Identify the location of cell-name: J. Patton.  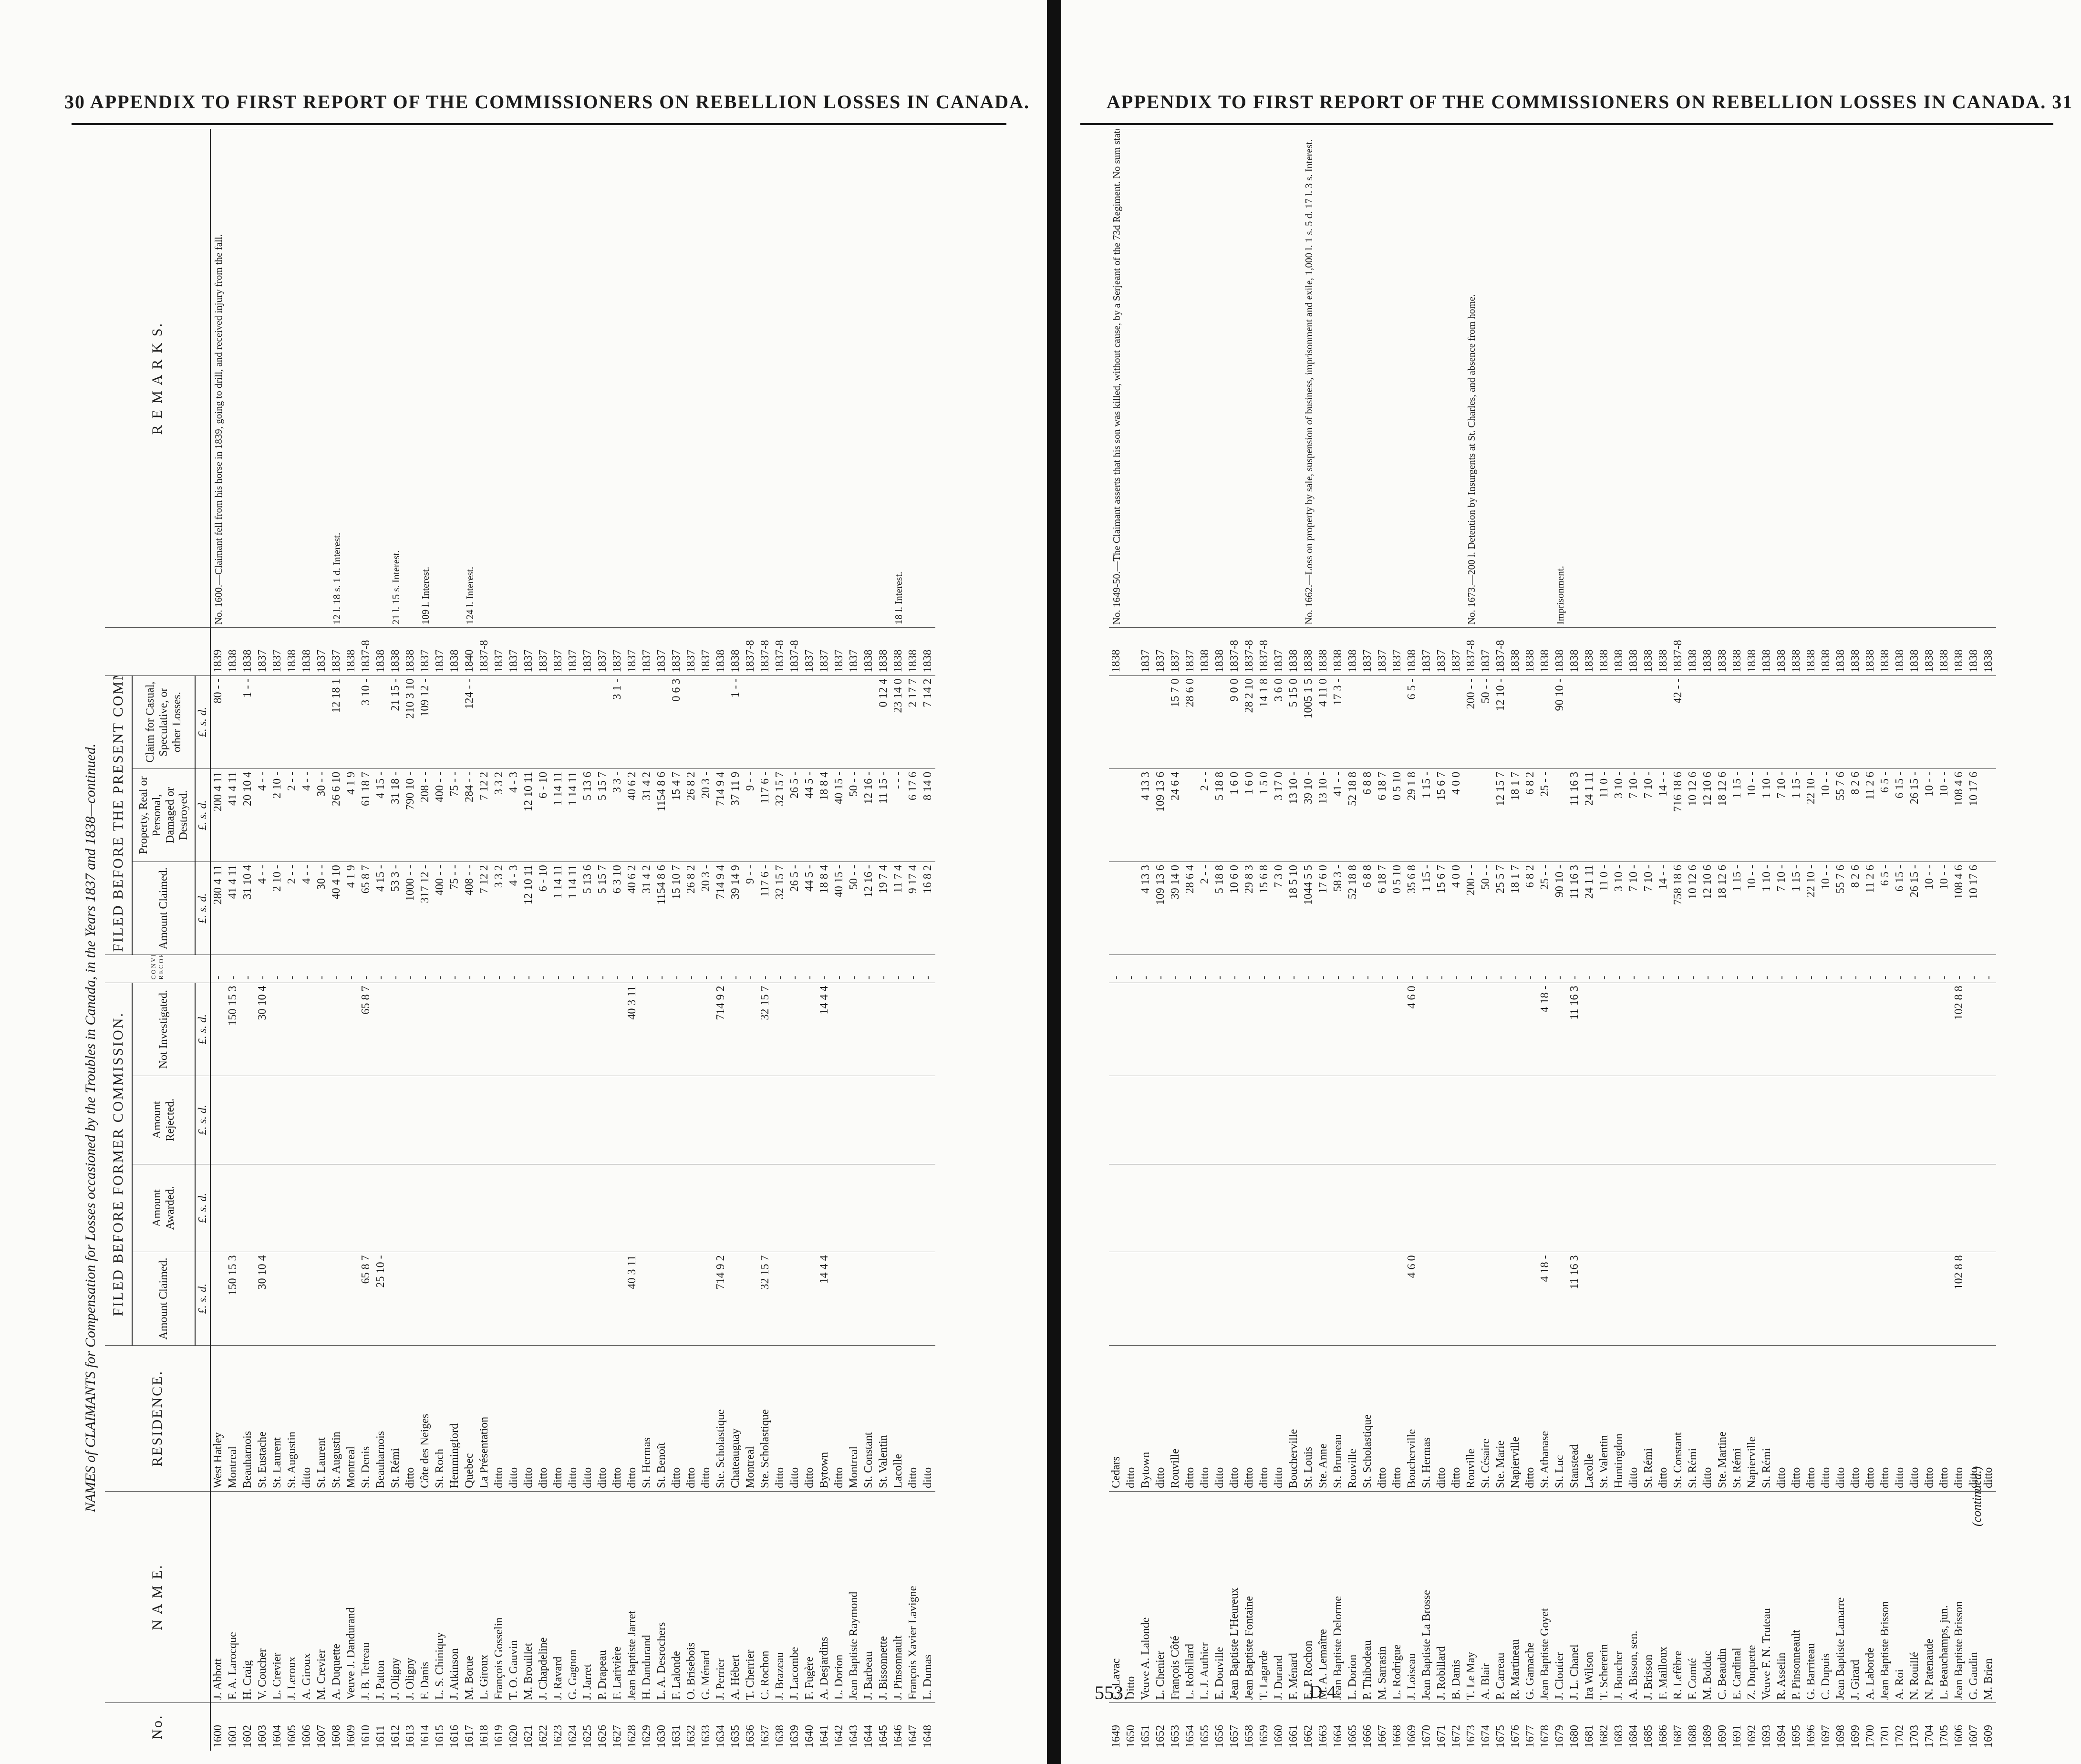
(380, 1597).